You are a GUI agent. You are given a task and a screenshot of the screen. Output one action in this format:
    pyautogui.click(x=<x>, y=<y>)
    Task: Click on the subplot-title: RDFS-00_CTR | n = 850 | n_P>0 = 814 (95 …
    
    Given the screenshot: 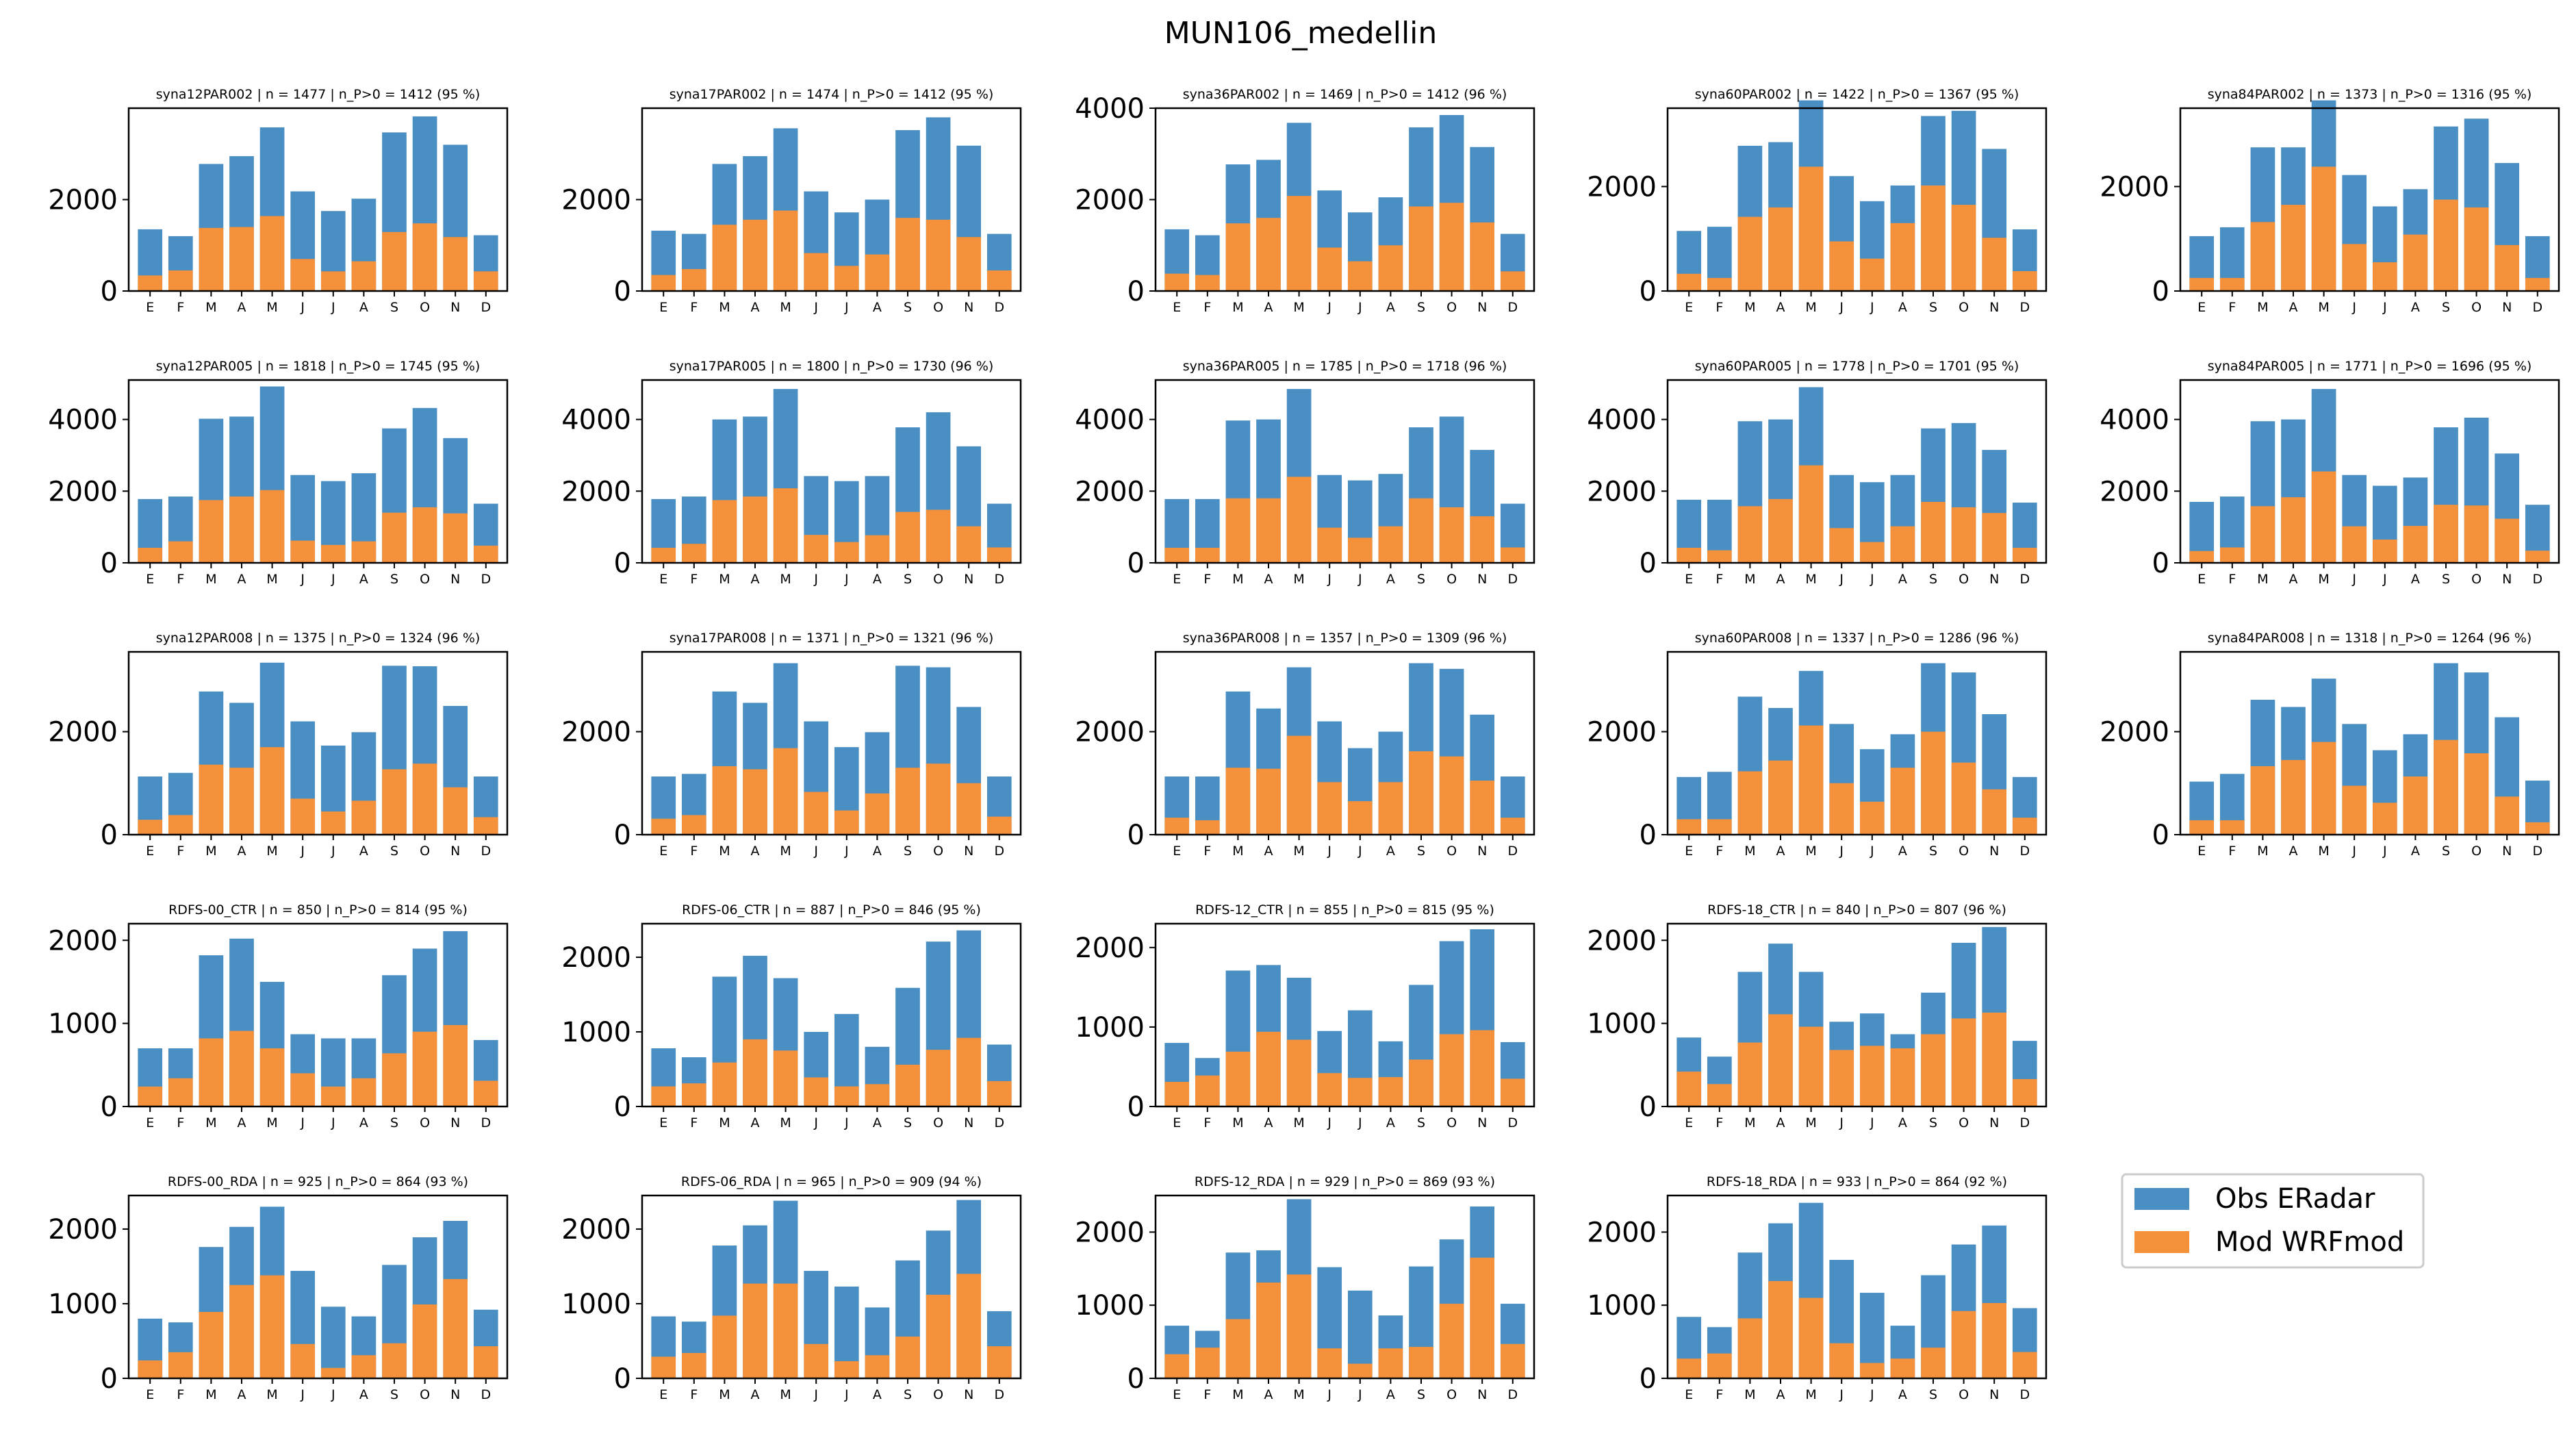 What is the action you would take?
    pyautogui.click(x=318, y=910)
    